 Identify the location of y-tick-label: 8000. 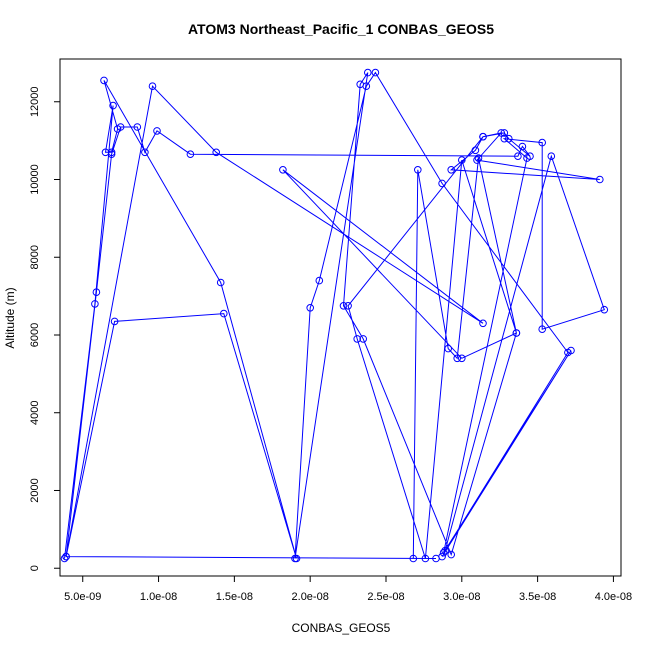
(35, 257).